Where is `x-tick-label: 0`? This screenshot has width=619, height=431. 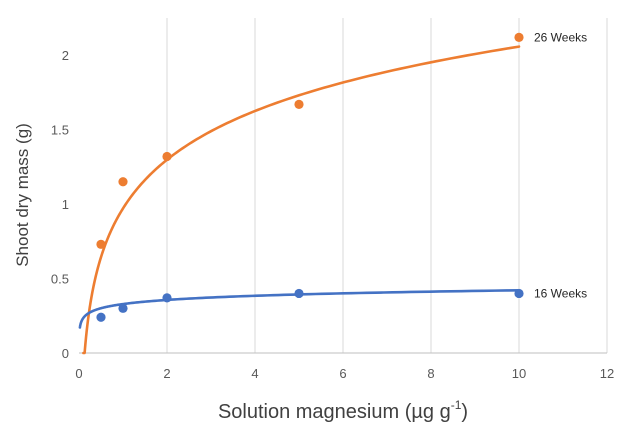
x-tick-label: 0 is located at coordinates (78, 373).